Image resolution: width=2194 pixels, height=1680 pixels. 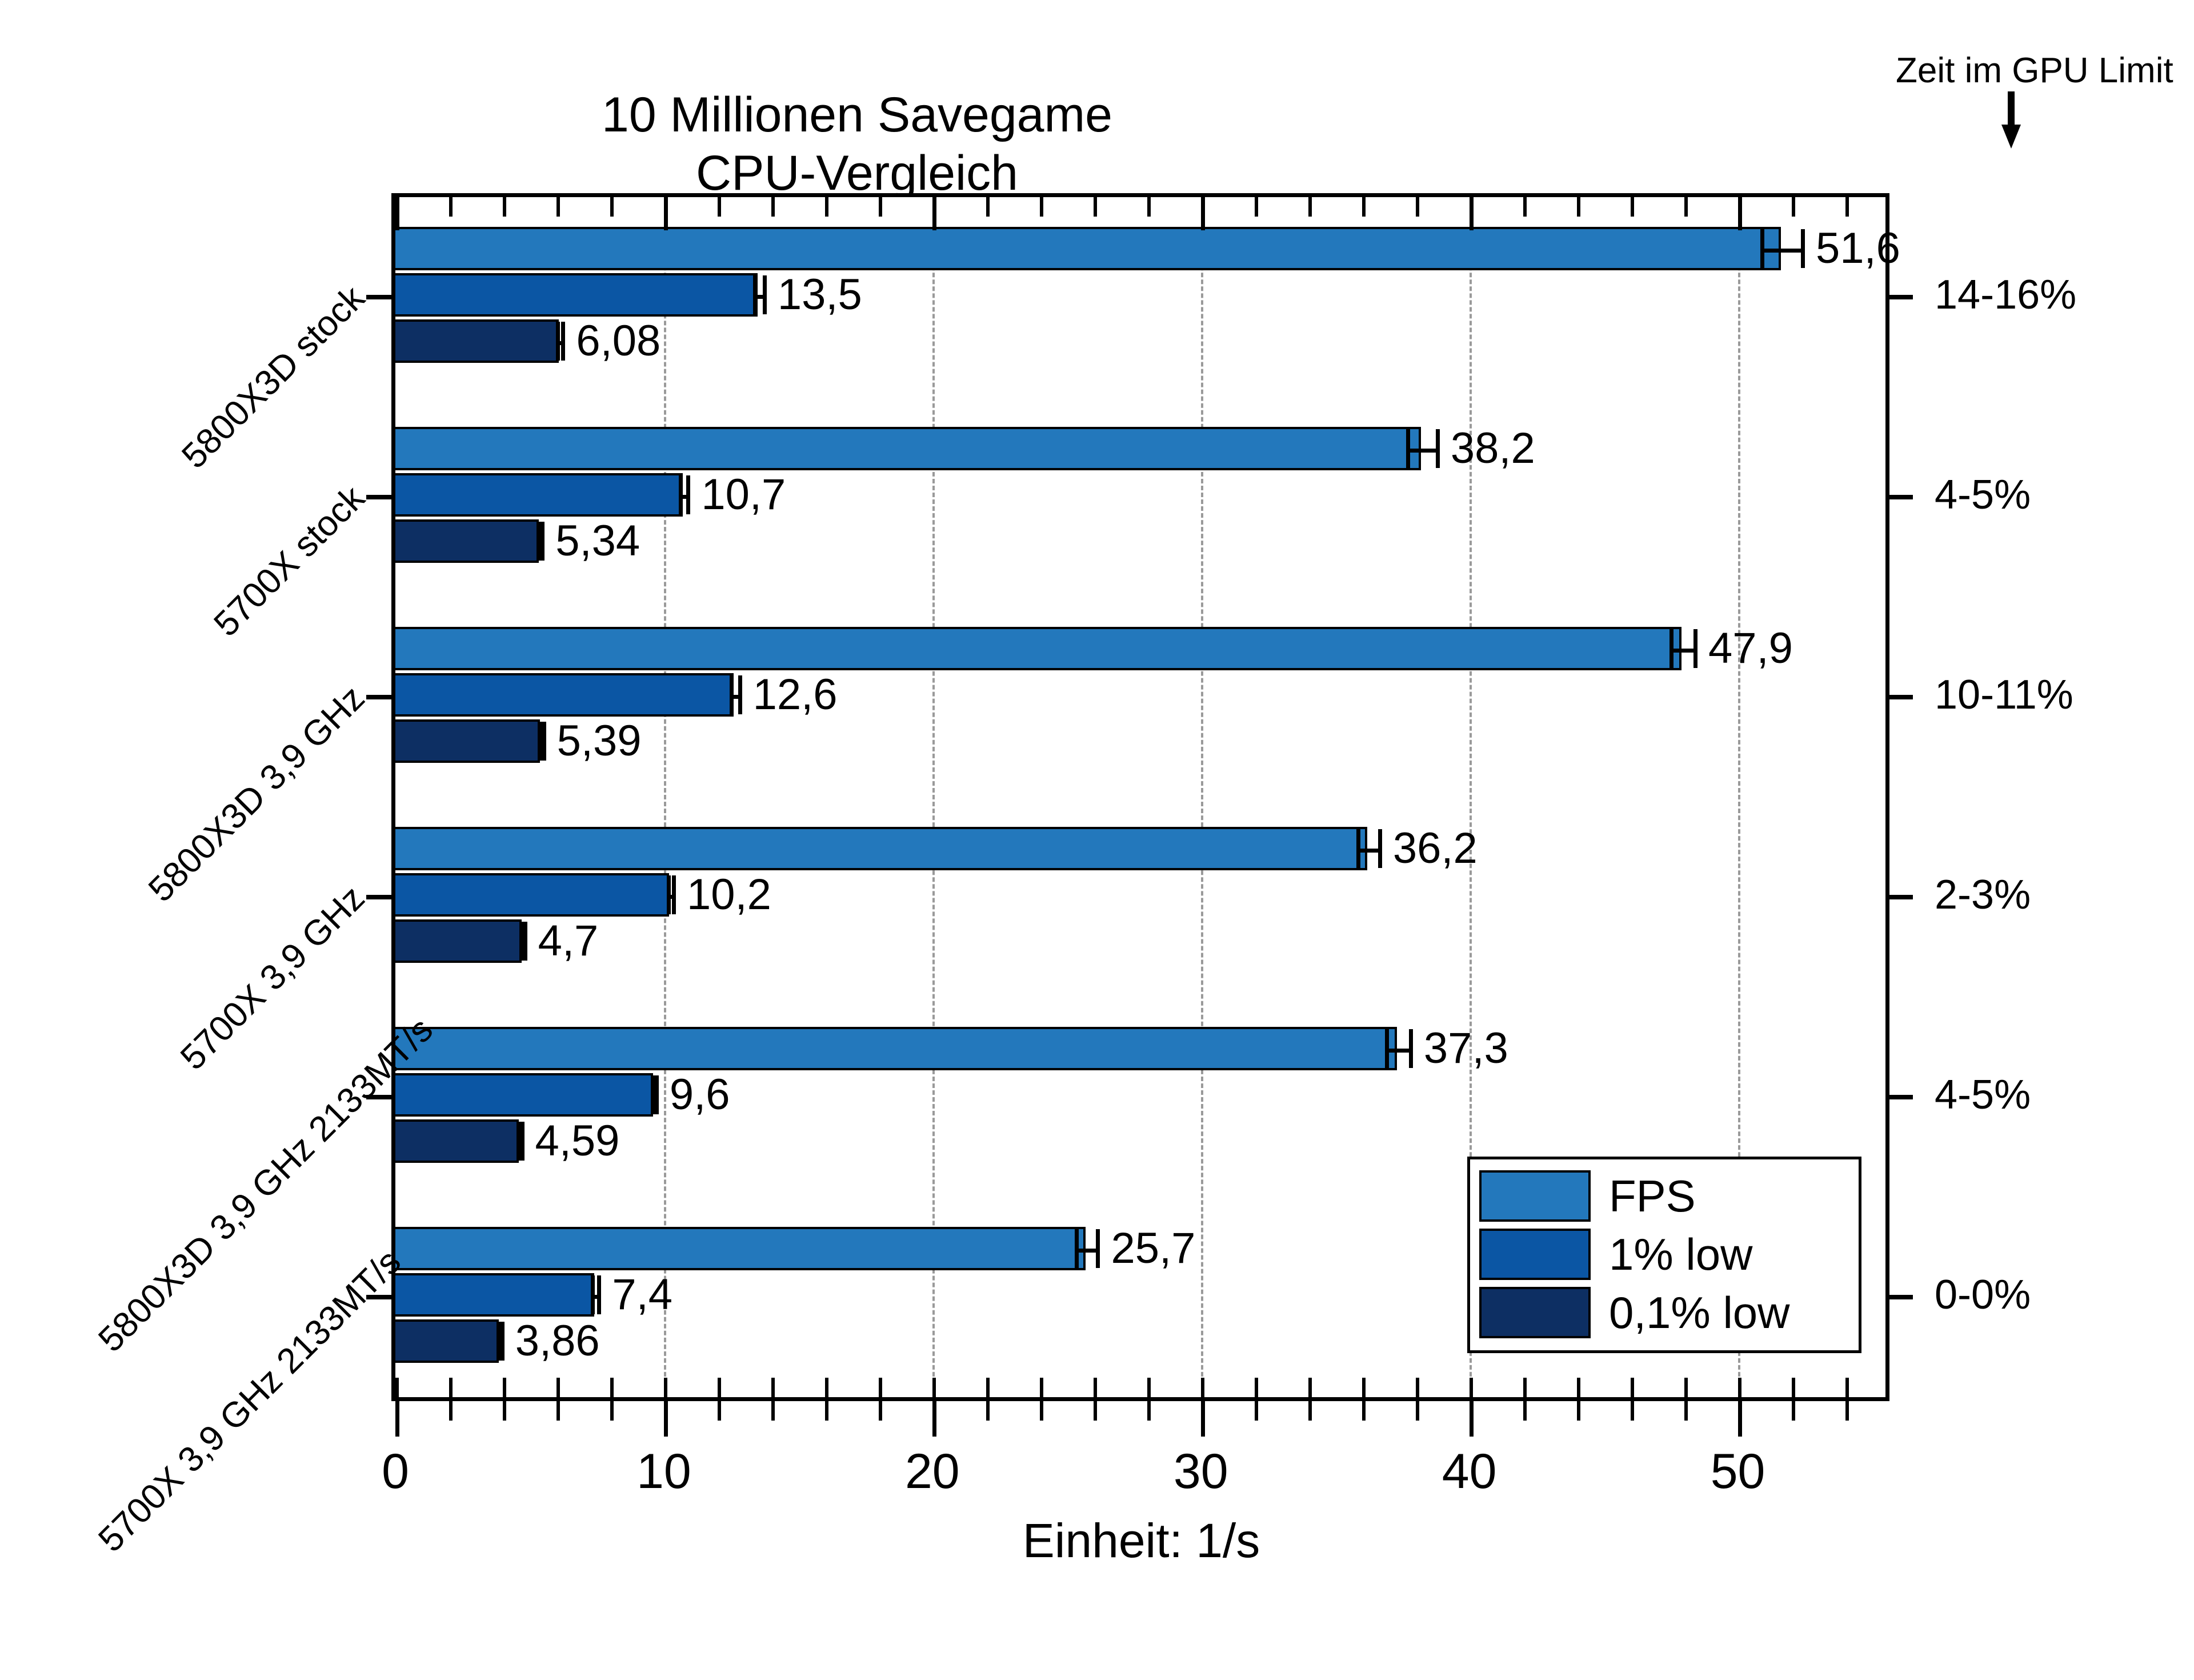 What do you see at coordinates (1700, 1312) in the screenshot?
I see `legend-label-01pct-low: 0,1% low` at bounding box center [1700, 1312].